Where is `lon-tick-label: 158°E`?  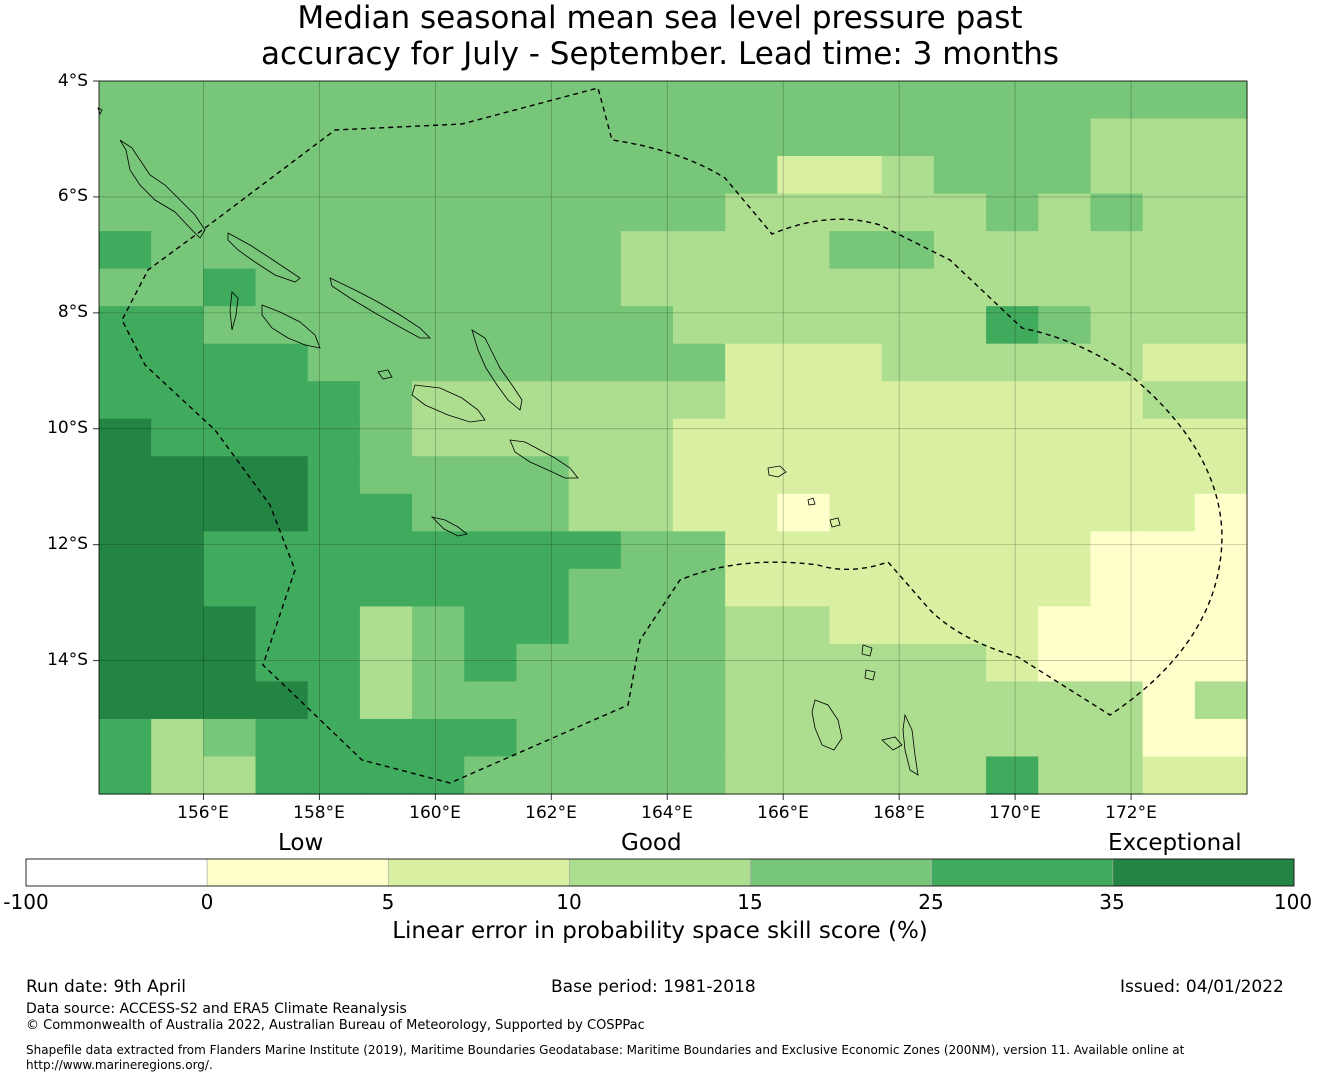 lon-tick-label: 158°E is located at coordinates (319, 813).